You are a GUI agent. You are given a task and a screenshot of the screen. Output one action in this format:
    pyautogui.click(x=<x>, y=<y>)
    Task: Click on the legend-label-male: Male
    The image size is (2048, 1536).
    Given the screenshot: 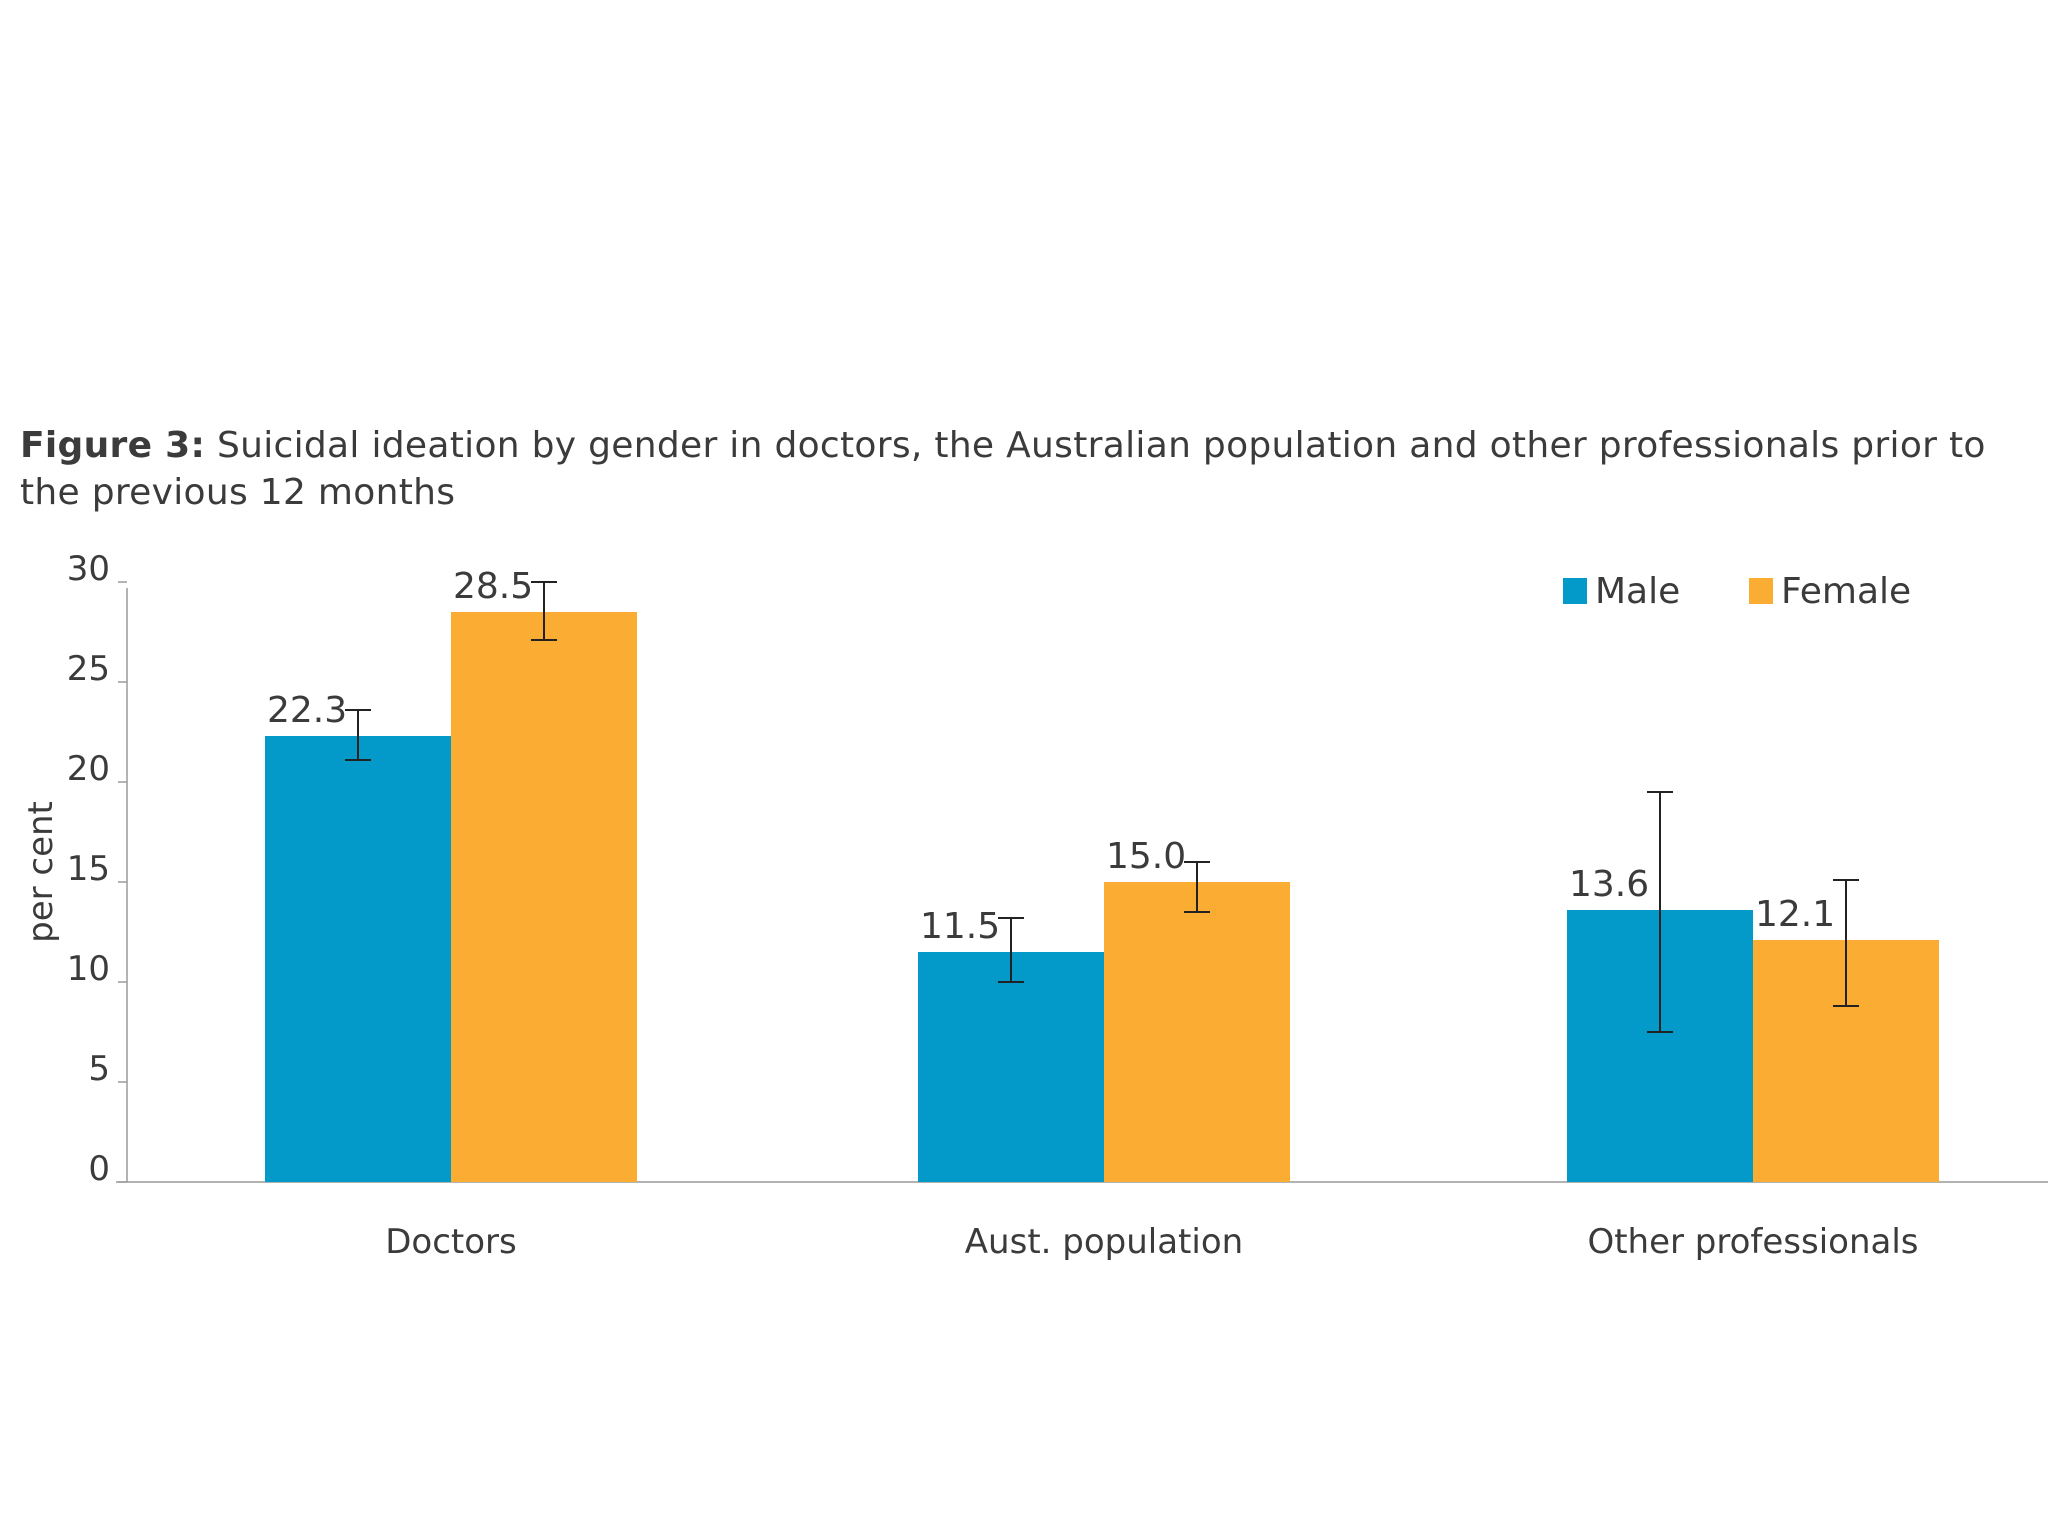 What is the action you would take?
    pyautogui.click(x=1637, y=591)
    